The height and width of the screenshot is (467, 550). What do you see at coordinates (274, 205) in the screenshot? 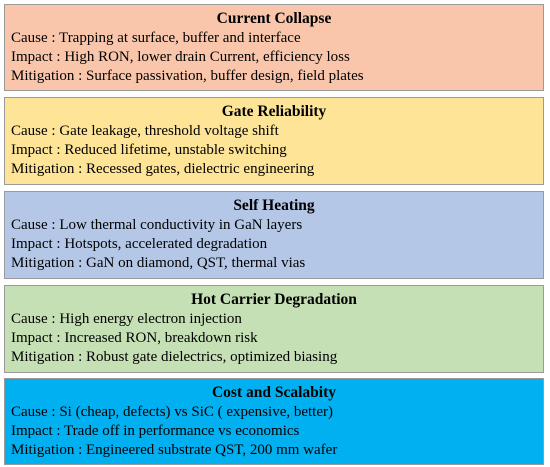
I see `panel-title: Self Heating` at bounding box center [274, 205].